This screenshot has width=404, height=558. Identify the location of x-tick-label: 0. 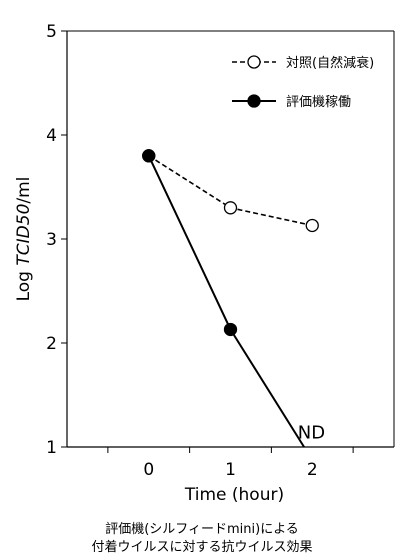
(148, 470).